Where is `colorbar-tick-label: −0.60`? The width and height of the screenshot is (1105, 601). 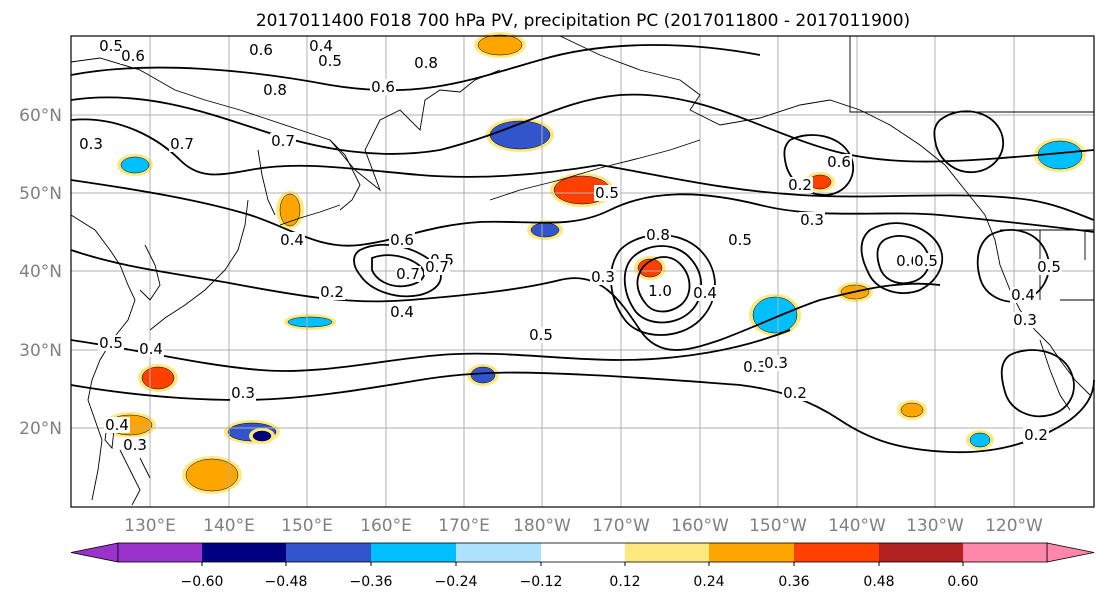
colorbar-tick-label: −0.60 is located at coordinates (202, 582).